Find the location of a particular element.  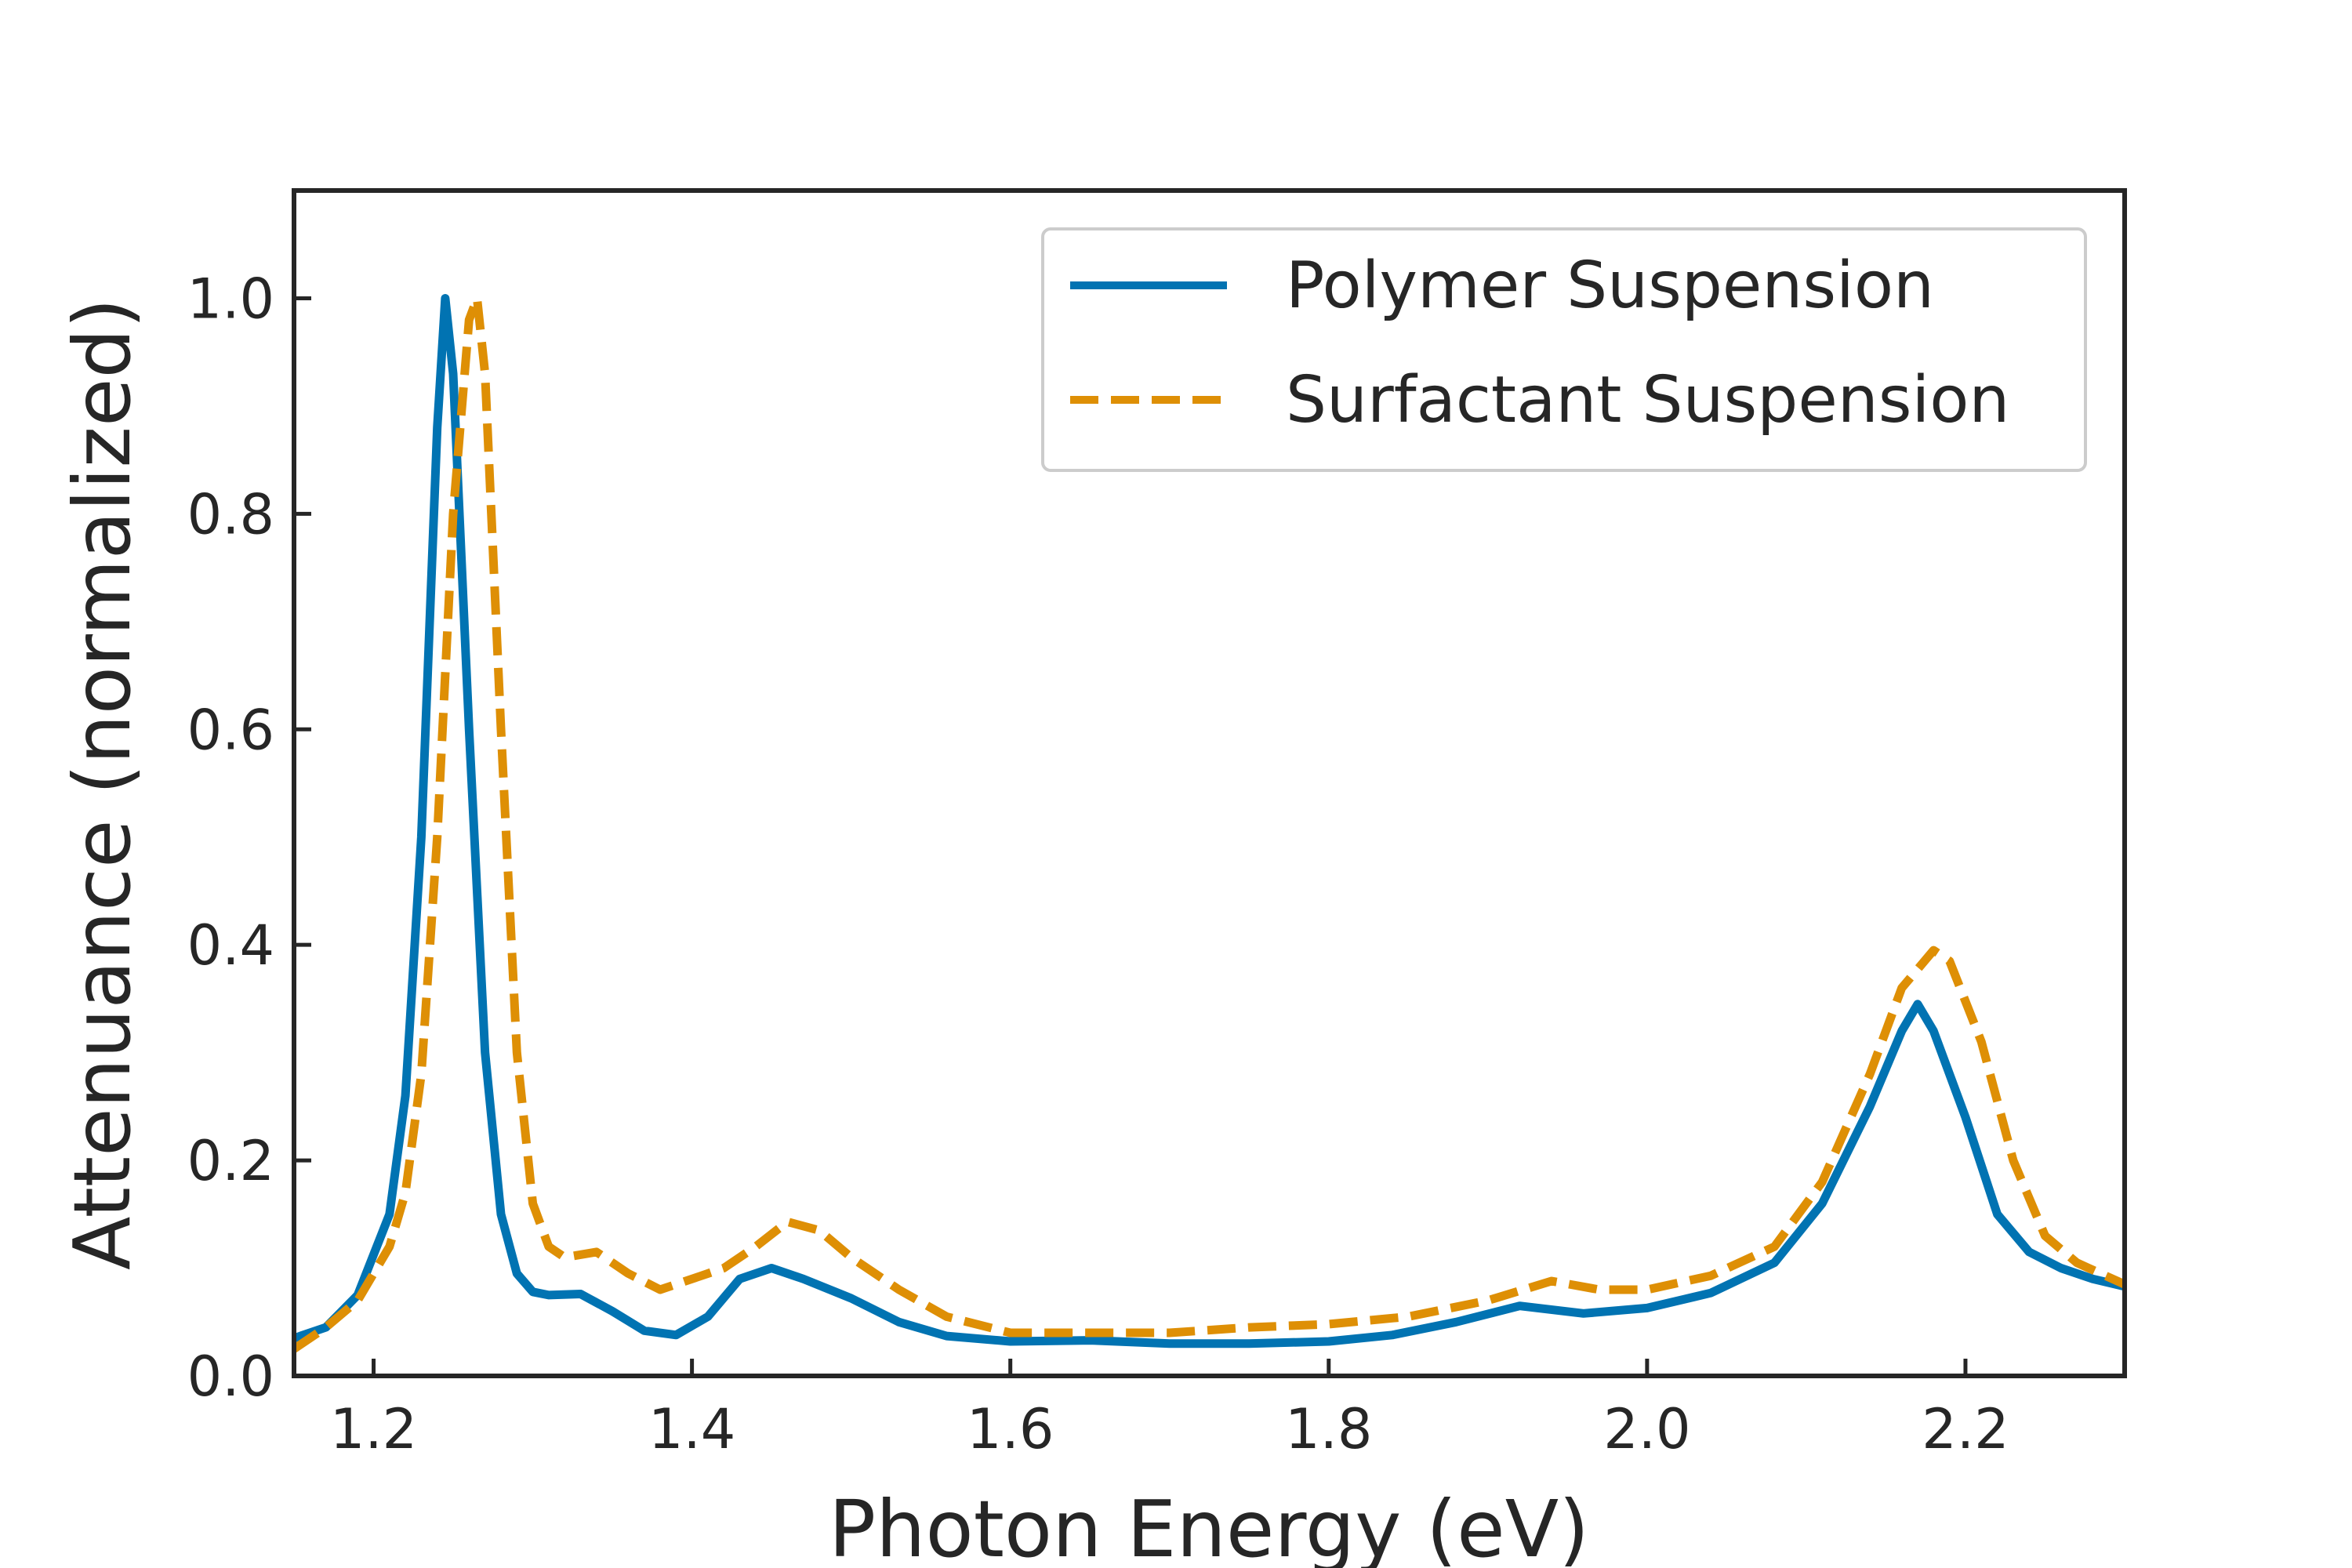

legend: Polymer Suspension Surfactant Suspension is located at coordinates (1564, 349).